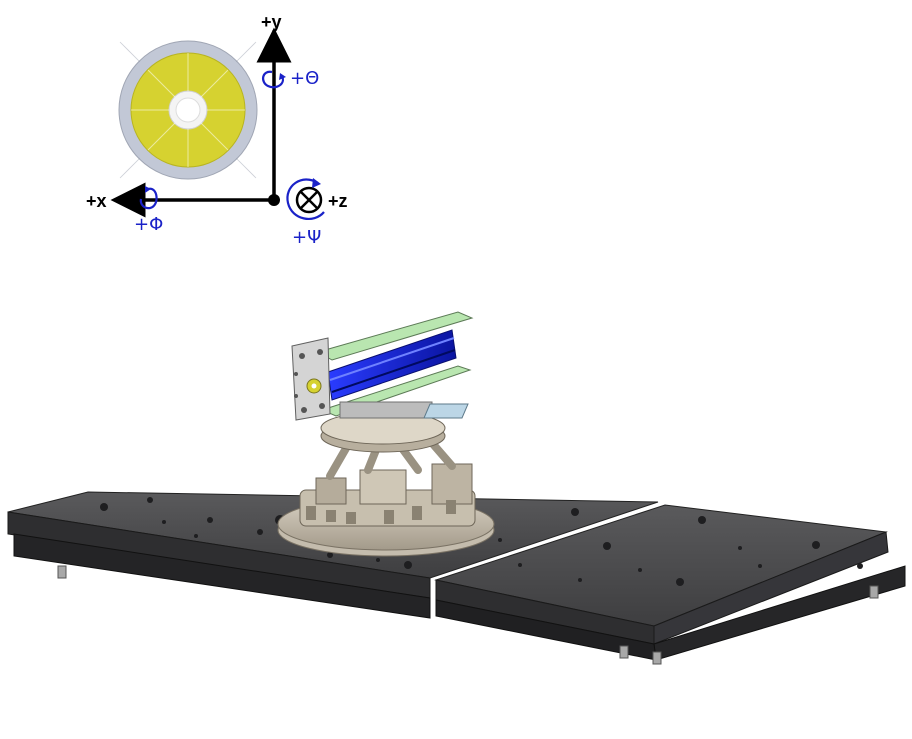 The width and height of the screenshot is (912, 739). Describe the element at coordinates (386, 484) in the screenshot. I see `hexapod-stage` at that location.